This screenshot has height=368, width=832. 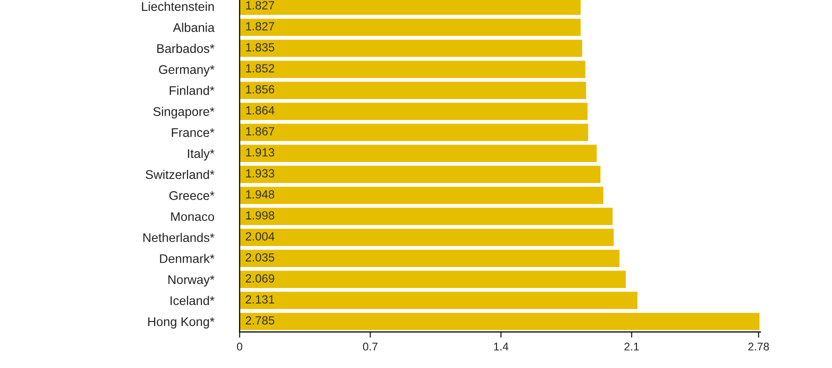 What do you see at coordinates (260, 194) in the screenshot?
I see `data-label: 1.948` at bounding box center [260, 194].